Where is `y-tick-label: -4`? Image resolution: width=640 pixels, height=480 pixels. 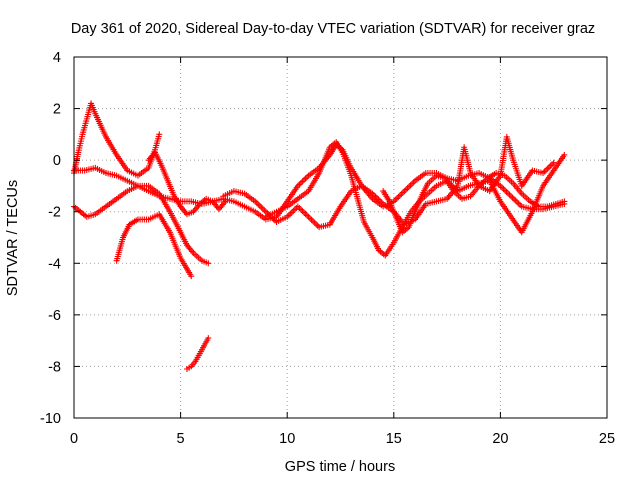
y-tick-label: -4 is located at coordinates (54, 264).